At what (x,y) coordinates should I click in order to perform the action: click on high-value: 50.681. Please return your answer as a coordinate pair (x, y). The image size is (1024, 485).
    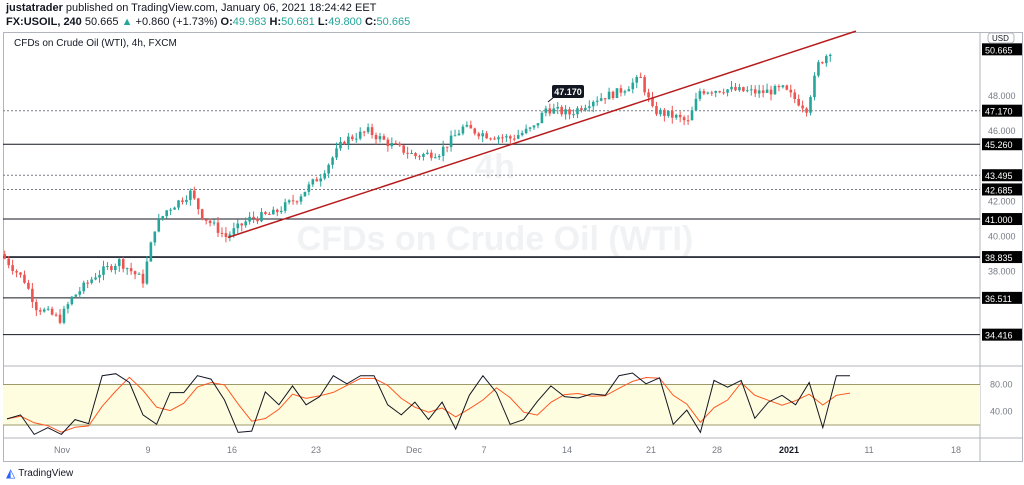
    Looking at the image, I should click on (298, 22).